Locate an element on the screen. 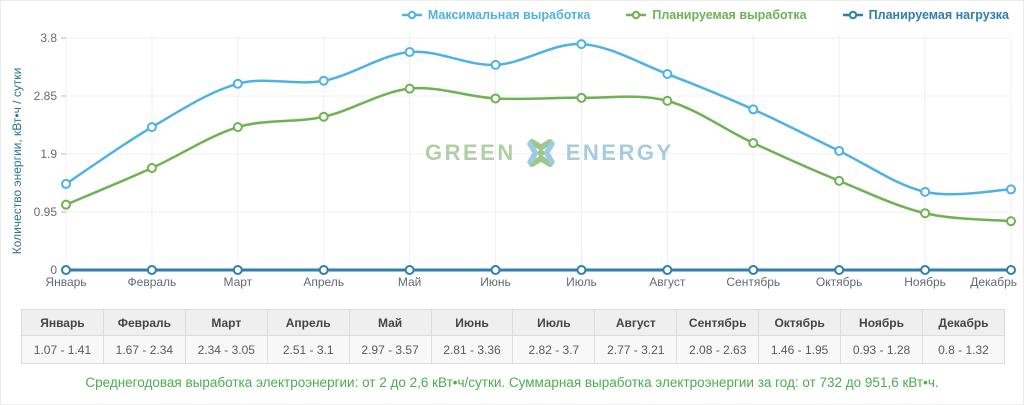 Image resolution: width=1024 pixels, height=405 pixels. table-month-header: Июнь is located at coordinates (472, 322).